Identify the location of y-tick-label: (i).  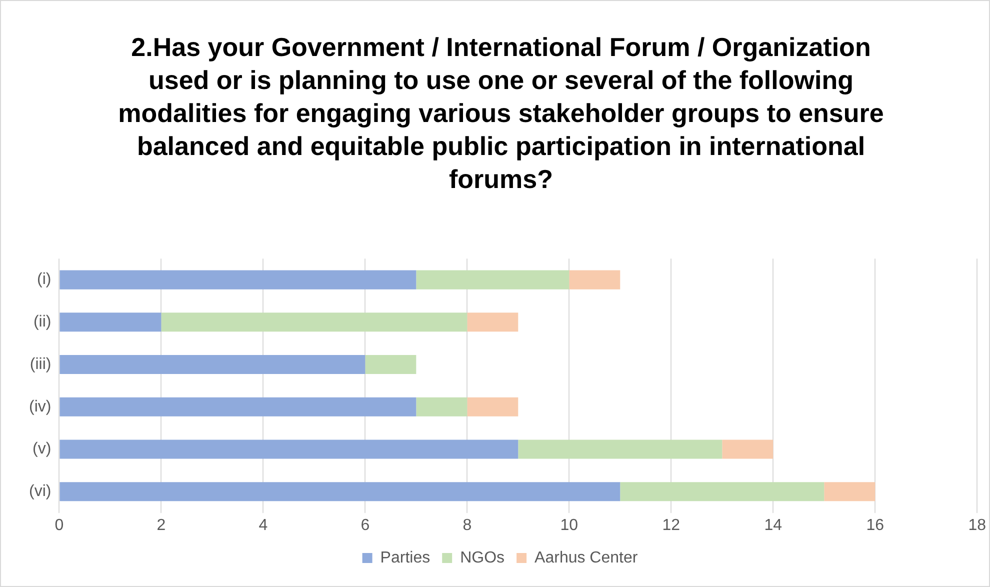
(44, 279).